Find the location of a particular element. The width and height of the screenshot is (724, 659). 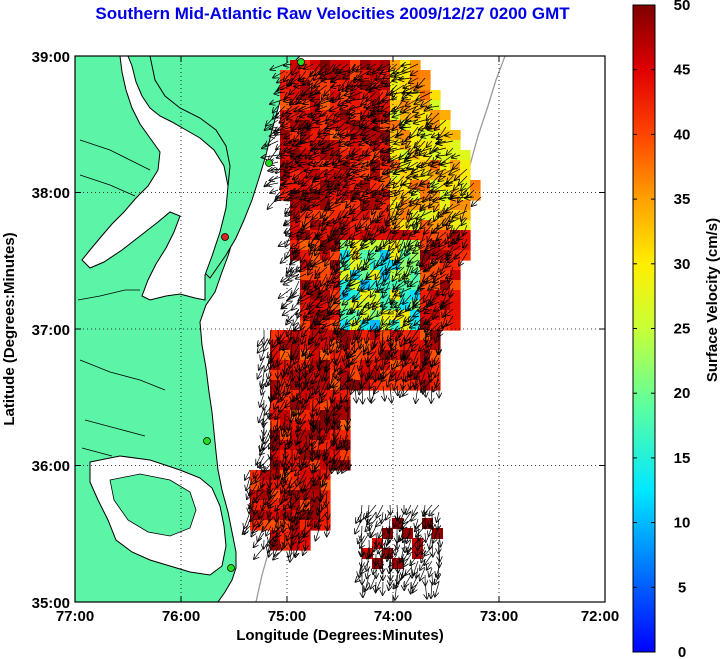

x-axis-label: Longitude (Degrees:Minutes) is located at coordinates (340, 635).